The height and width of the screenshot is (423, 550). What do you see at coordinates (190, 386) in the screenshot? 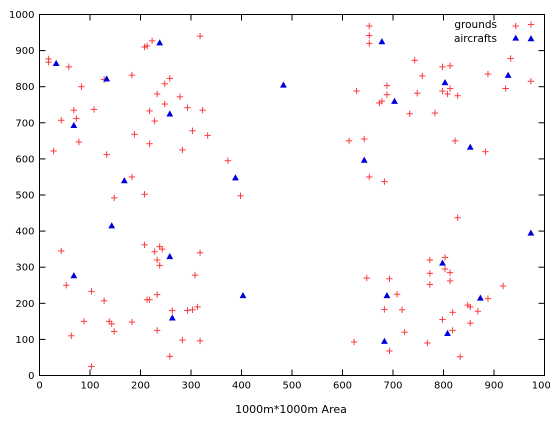
I see `x-tick-label: 300` at bounding box center [190, 386].